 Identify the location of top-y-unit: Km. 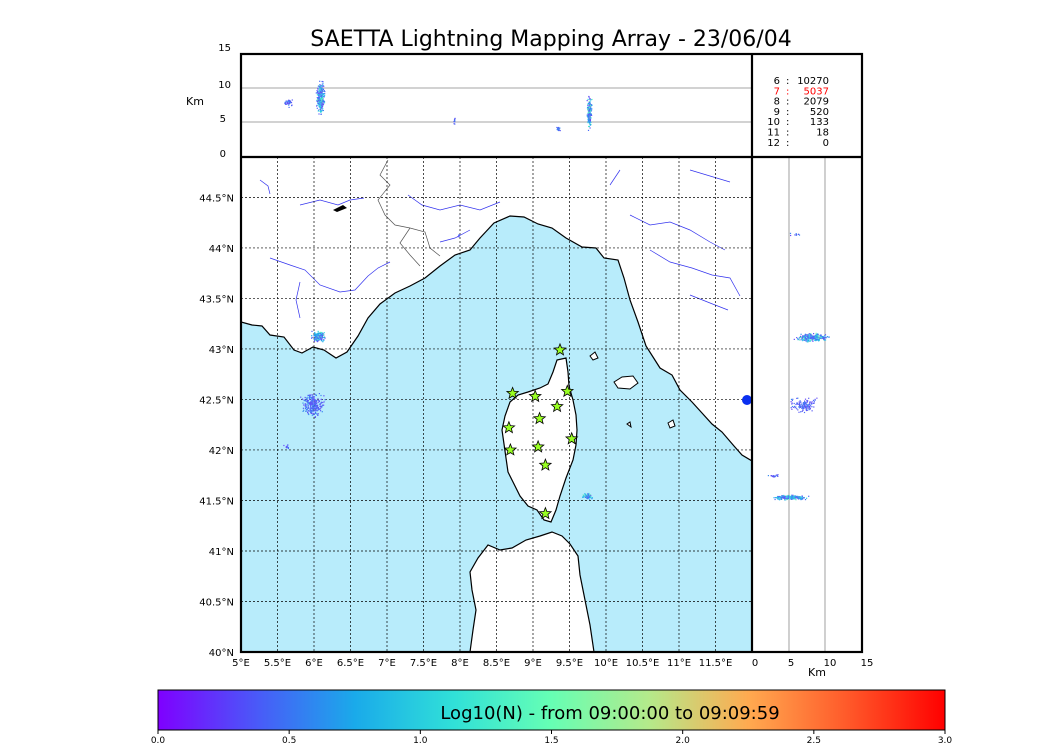
(195, 101).